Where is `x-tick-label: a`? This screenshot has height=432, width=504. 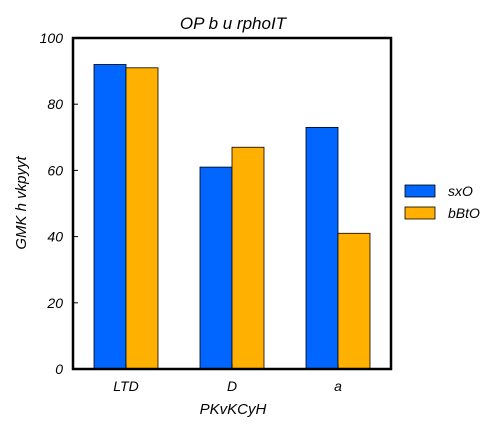
x-tick-label: a is located at coordinates (338, 386).